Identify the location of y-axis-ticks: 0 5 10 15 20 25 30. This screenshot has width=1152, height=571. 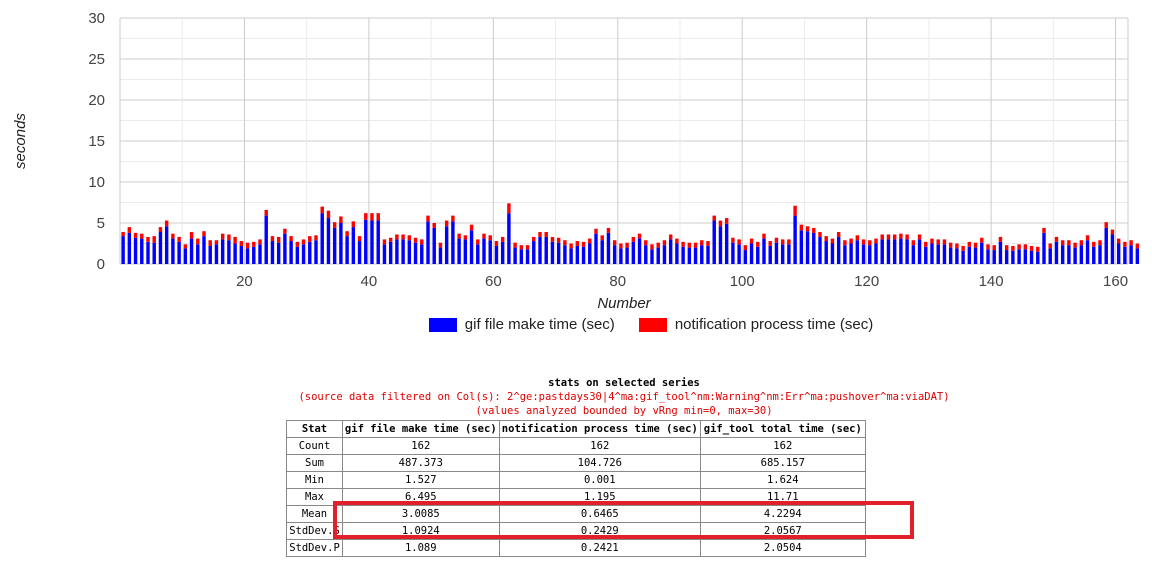
(96, 141).